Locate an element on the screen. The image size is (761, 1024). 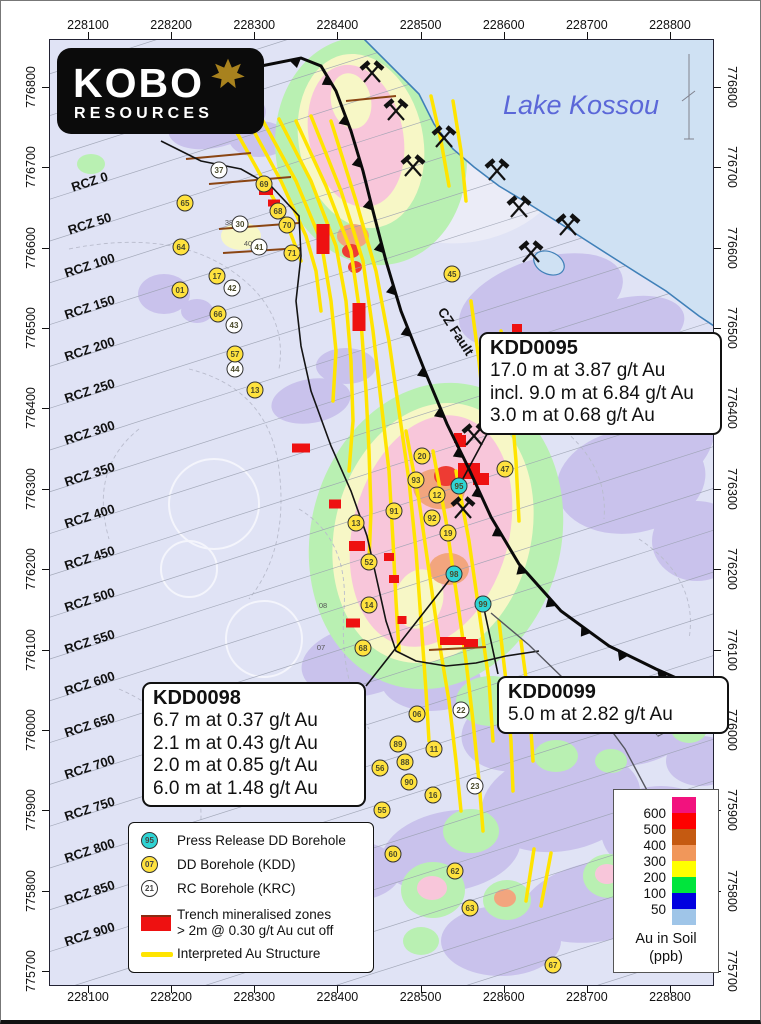
hammer-handles is located at coordinates (413, 167).